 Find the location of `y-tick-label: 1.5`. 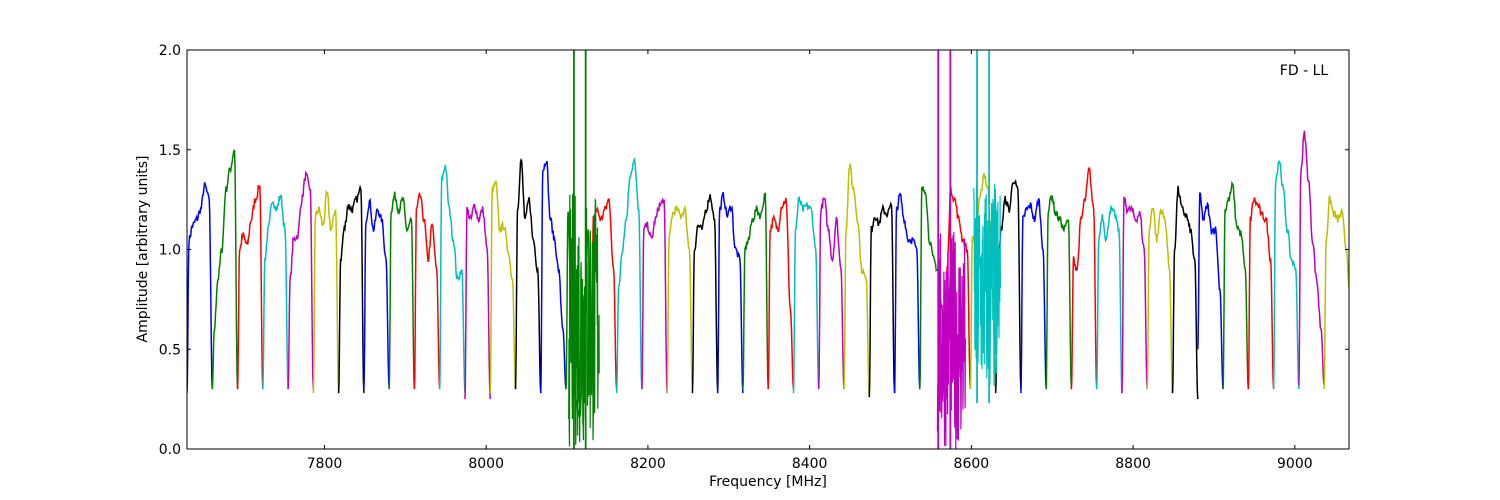

y-tick-label: 1.5 is located at coordinates (170, 151).